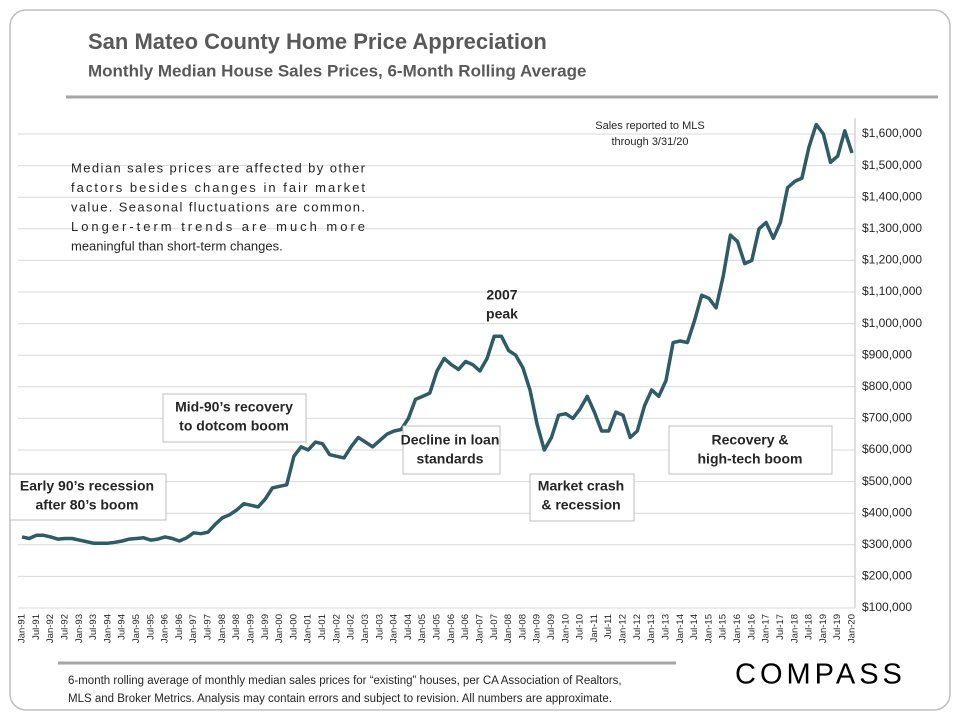 The image size is (960, 725). What do you see at coordinates (279, 628) in the screenshot?
I see `x-tick-label: Jan-00` at bounding box center [279, 628].